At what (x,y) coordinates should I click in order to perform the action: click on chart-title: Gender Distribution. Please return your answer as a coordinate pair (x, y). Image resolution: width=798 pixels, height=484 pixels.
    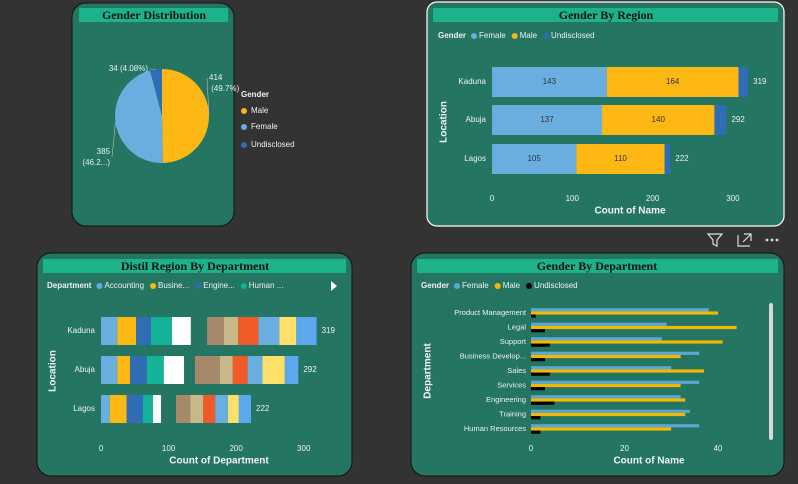
    Looking at the image, I should click on (154, 15).